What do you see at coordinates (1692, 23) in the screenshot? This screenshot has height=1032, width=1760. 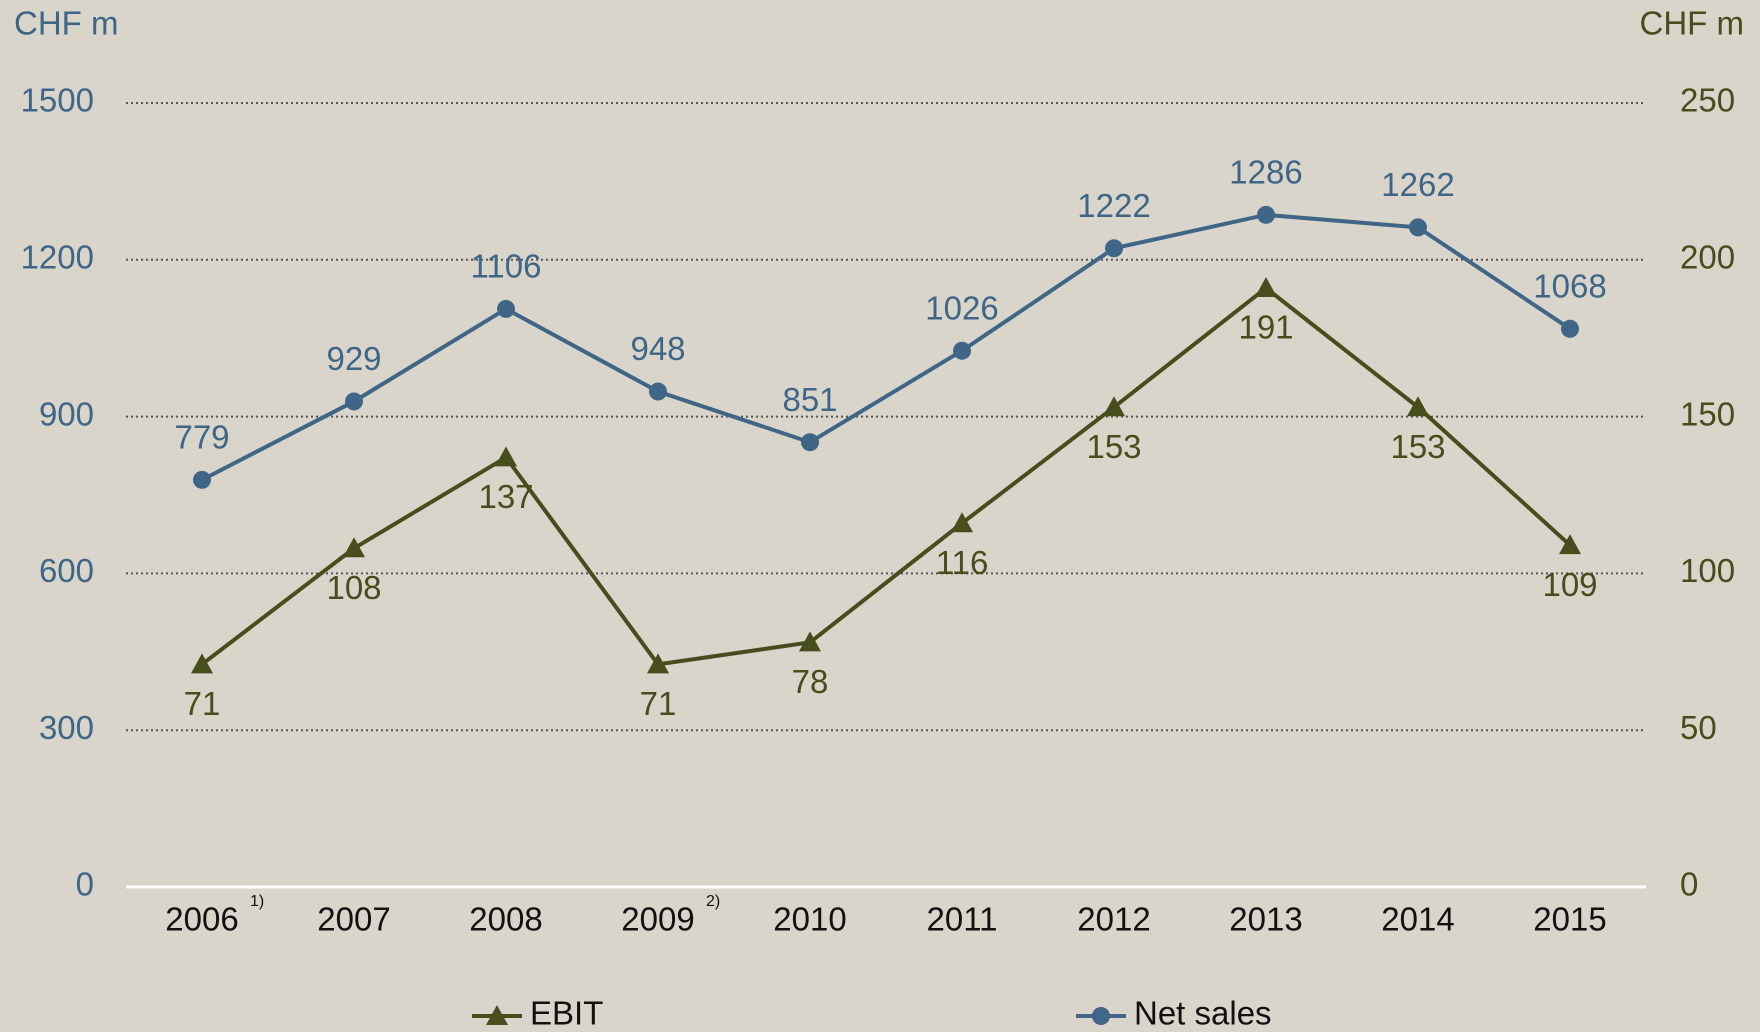 I see `y2-axis-label: CHF m` at bounding box center [1692, 23].